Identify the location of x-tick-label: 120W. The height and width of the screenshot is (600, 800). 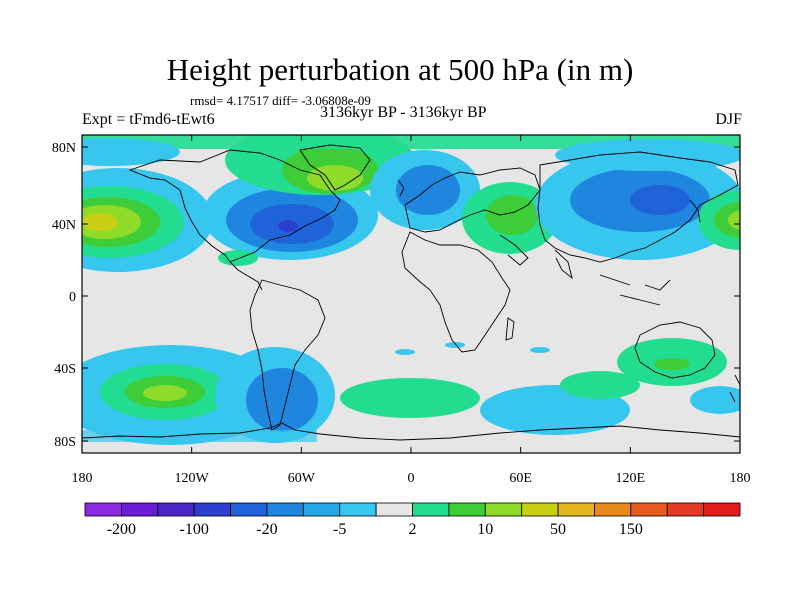
(192, 478).